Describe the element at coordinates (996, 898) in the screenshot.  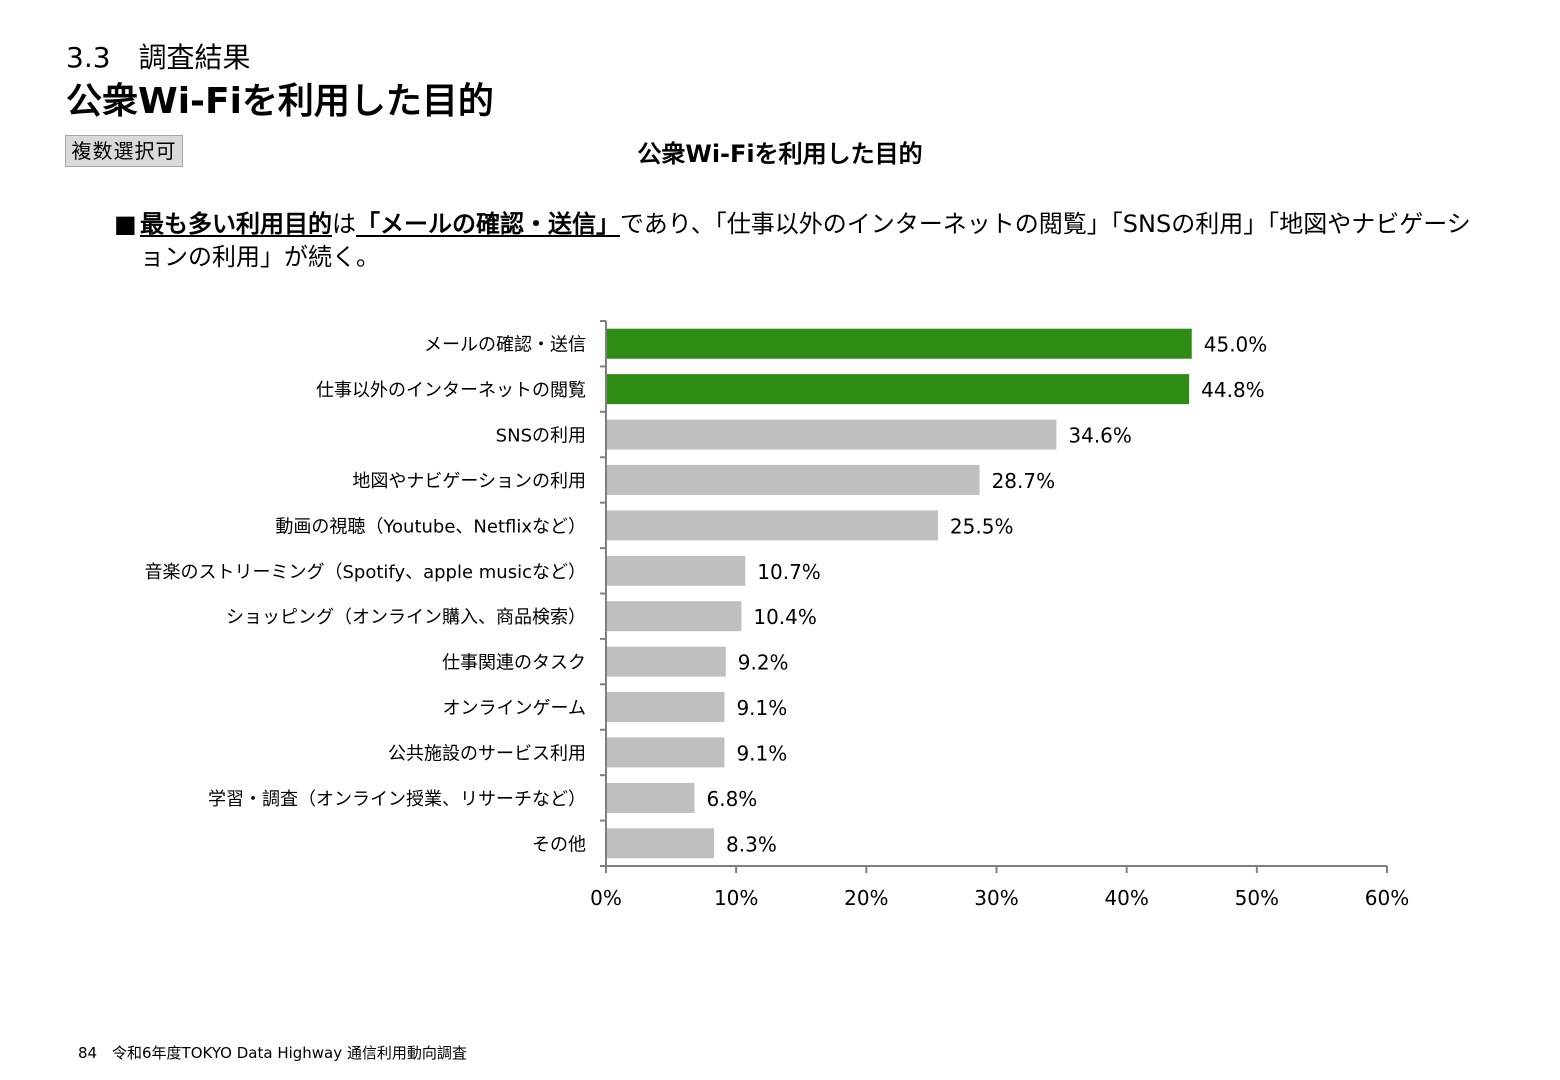
I see `x-tick-label: 30%` at that location.